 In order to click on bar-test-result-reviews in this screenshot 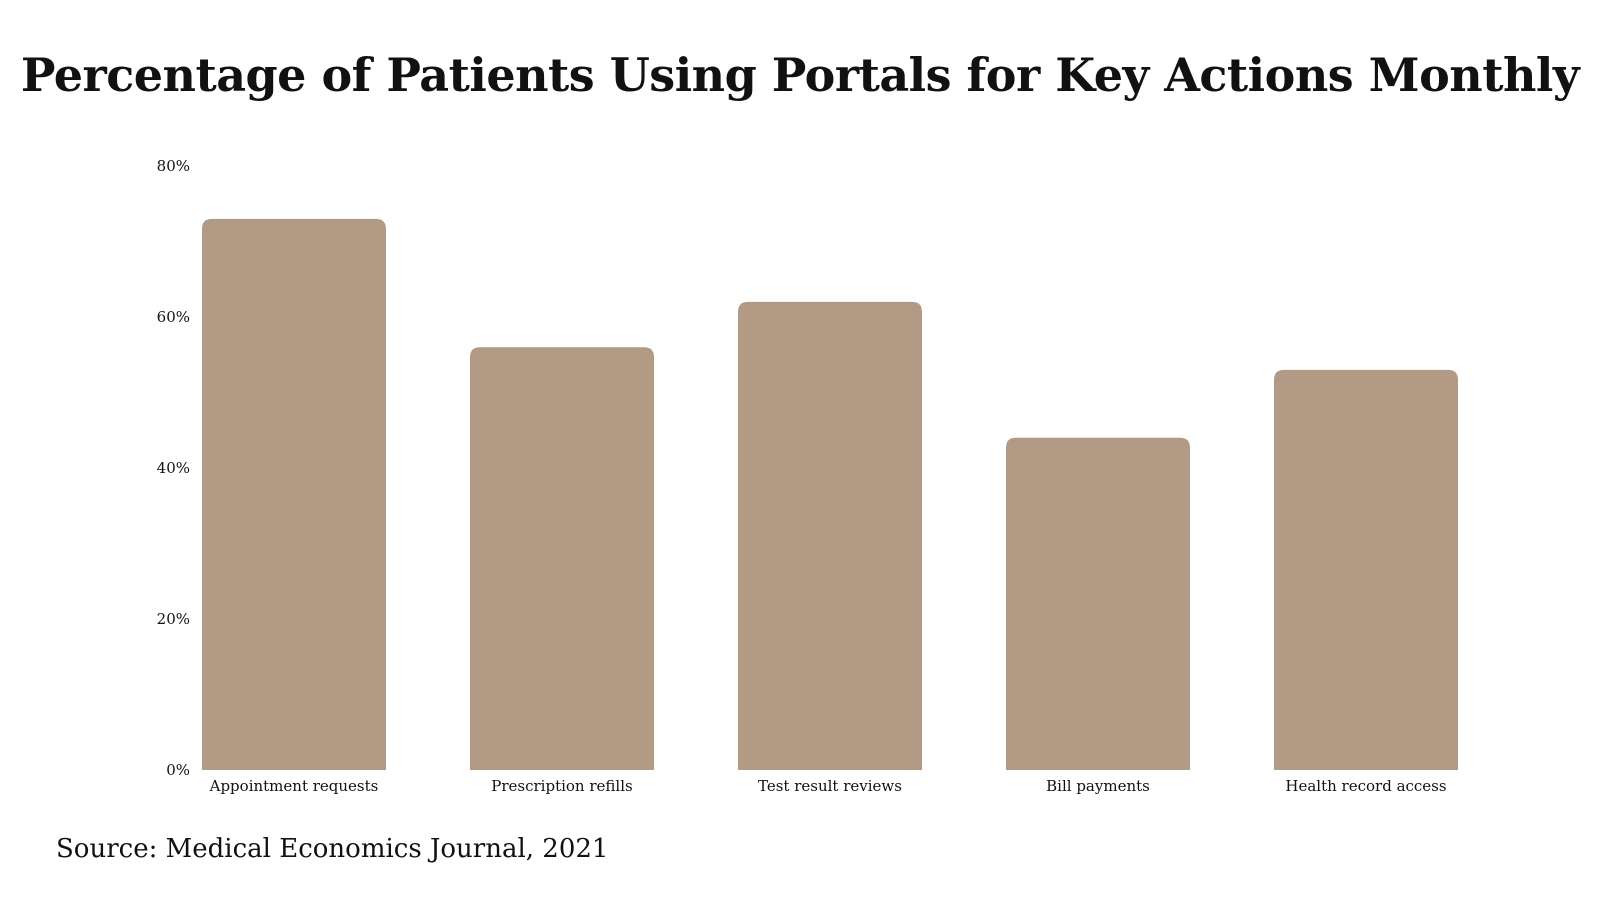, I will do `click(830, 535)`.